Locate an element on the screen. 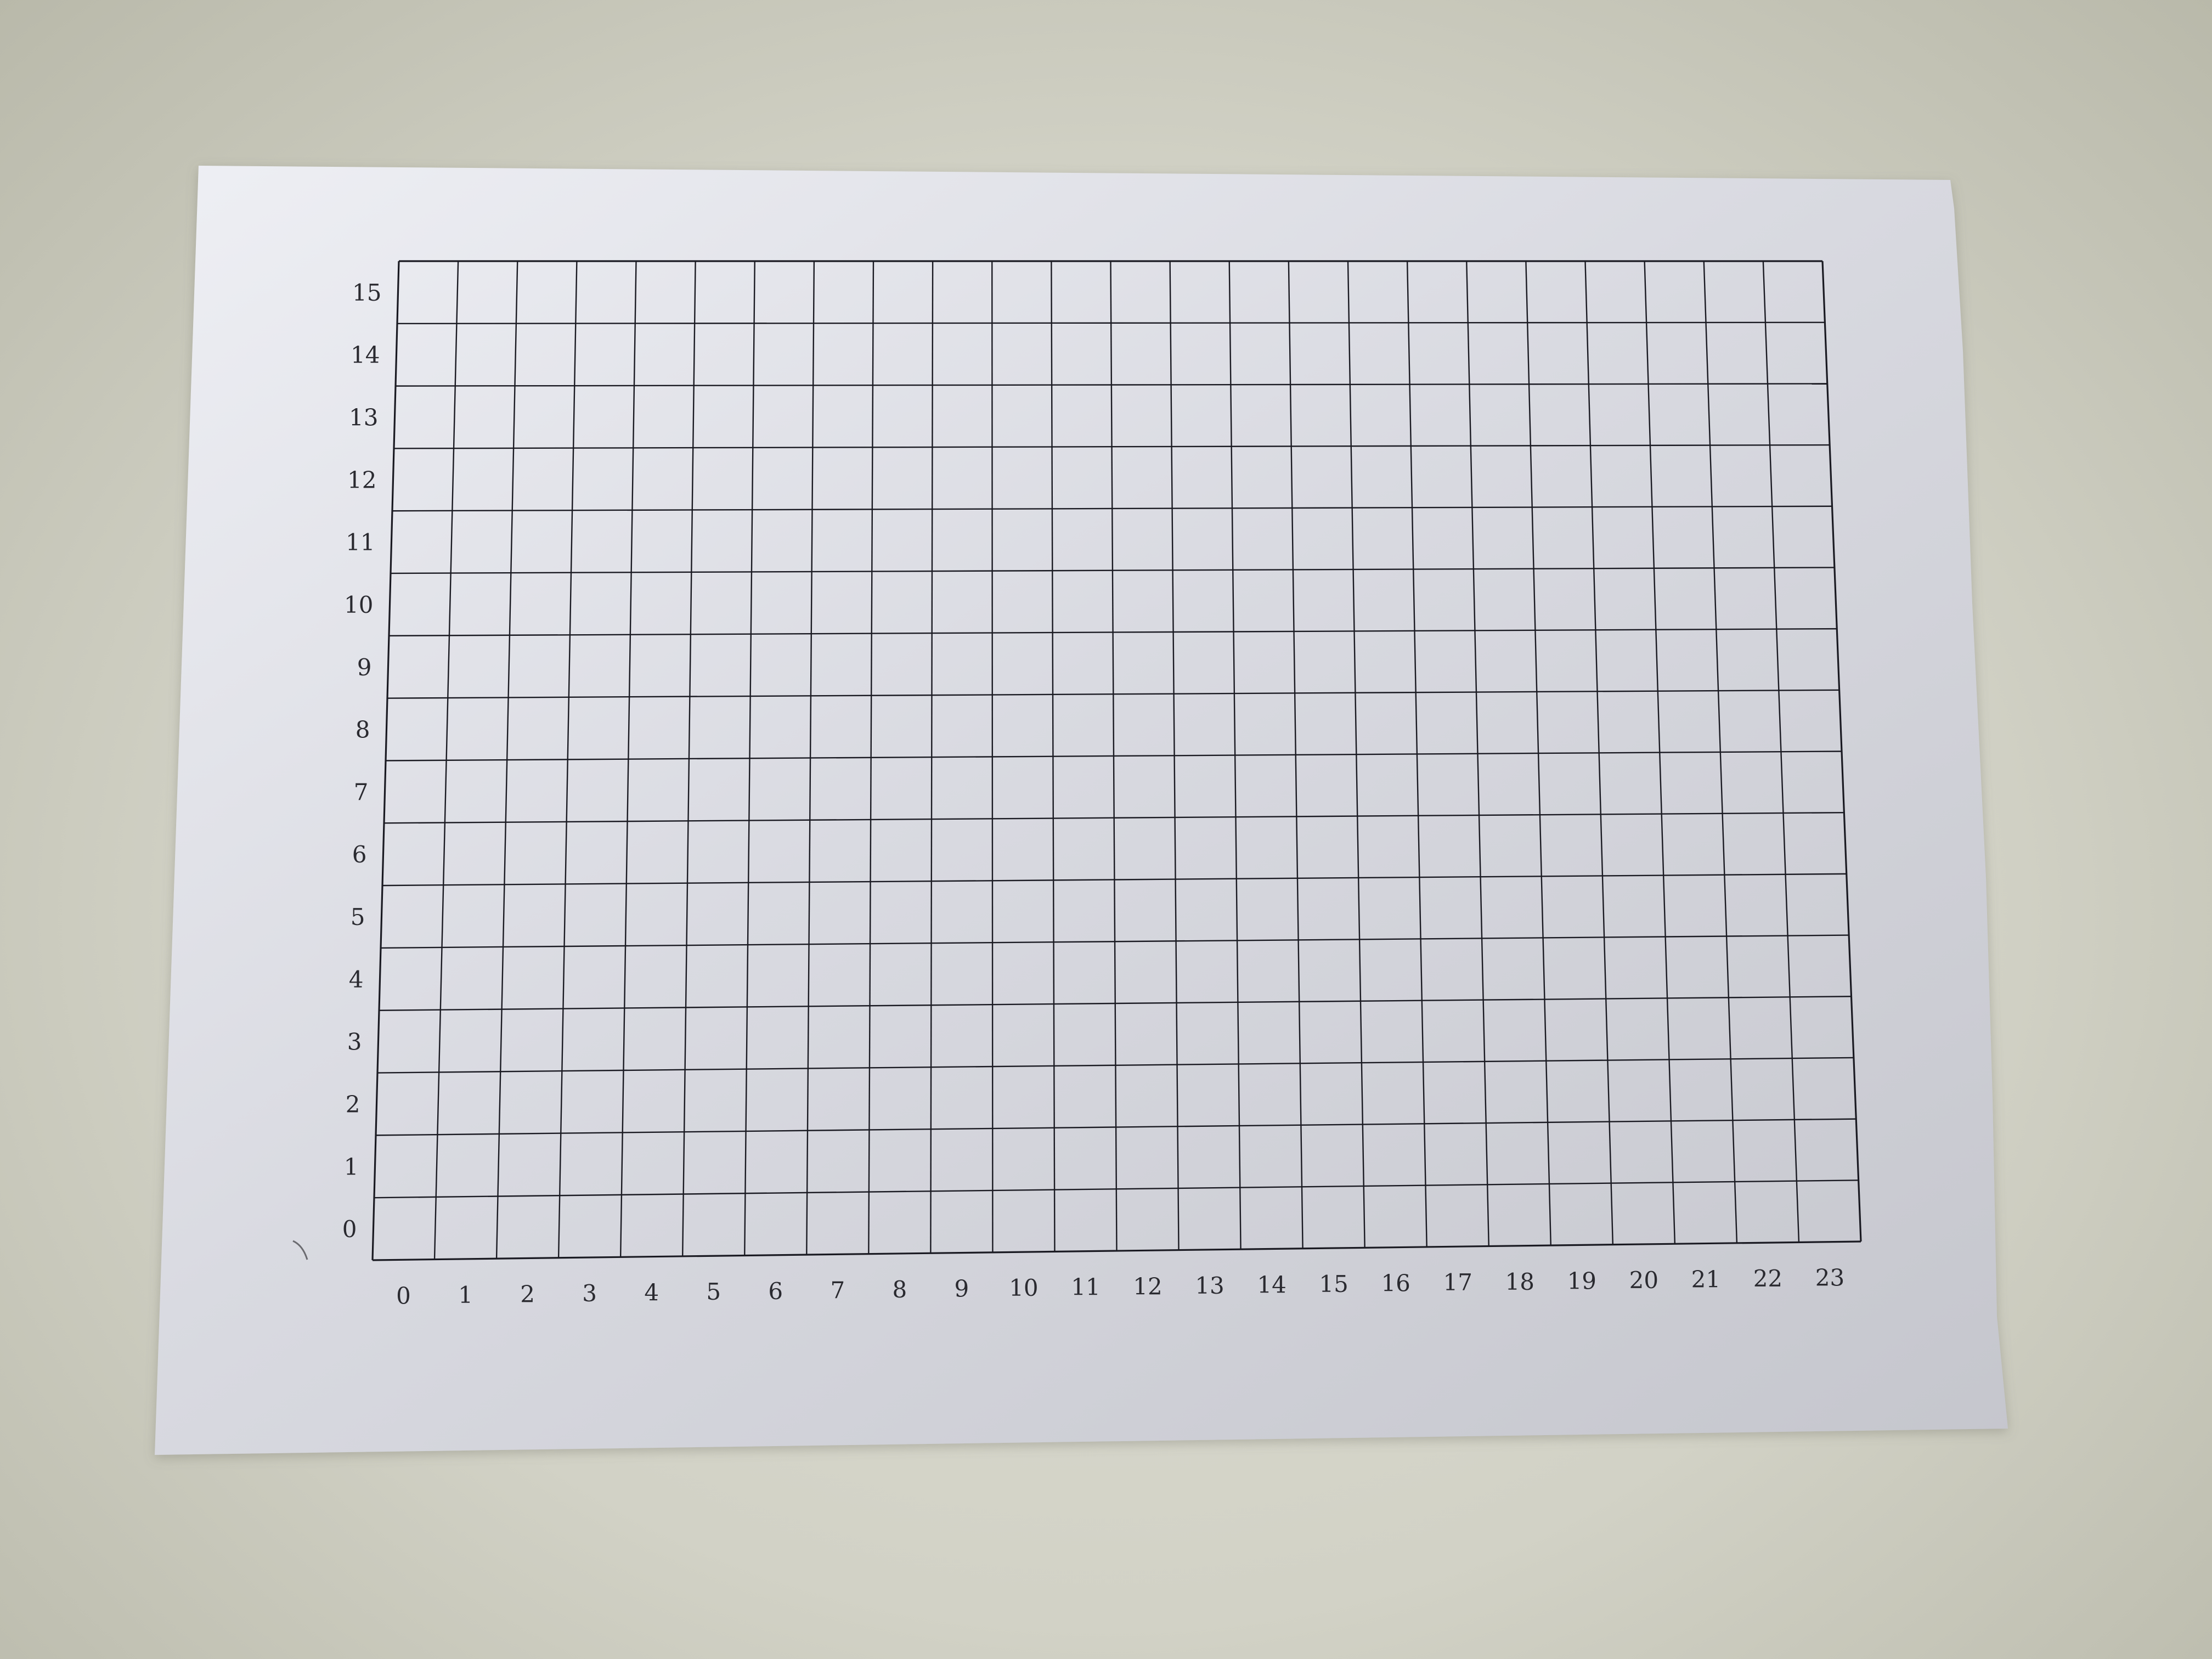 The height and width of the screenshot is (1659, 2212). x-axis-tick-label: 15 is located at coordinates (1334, 1284).